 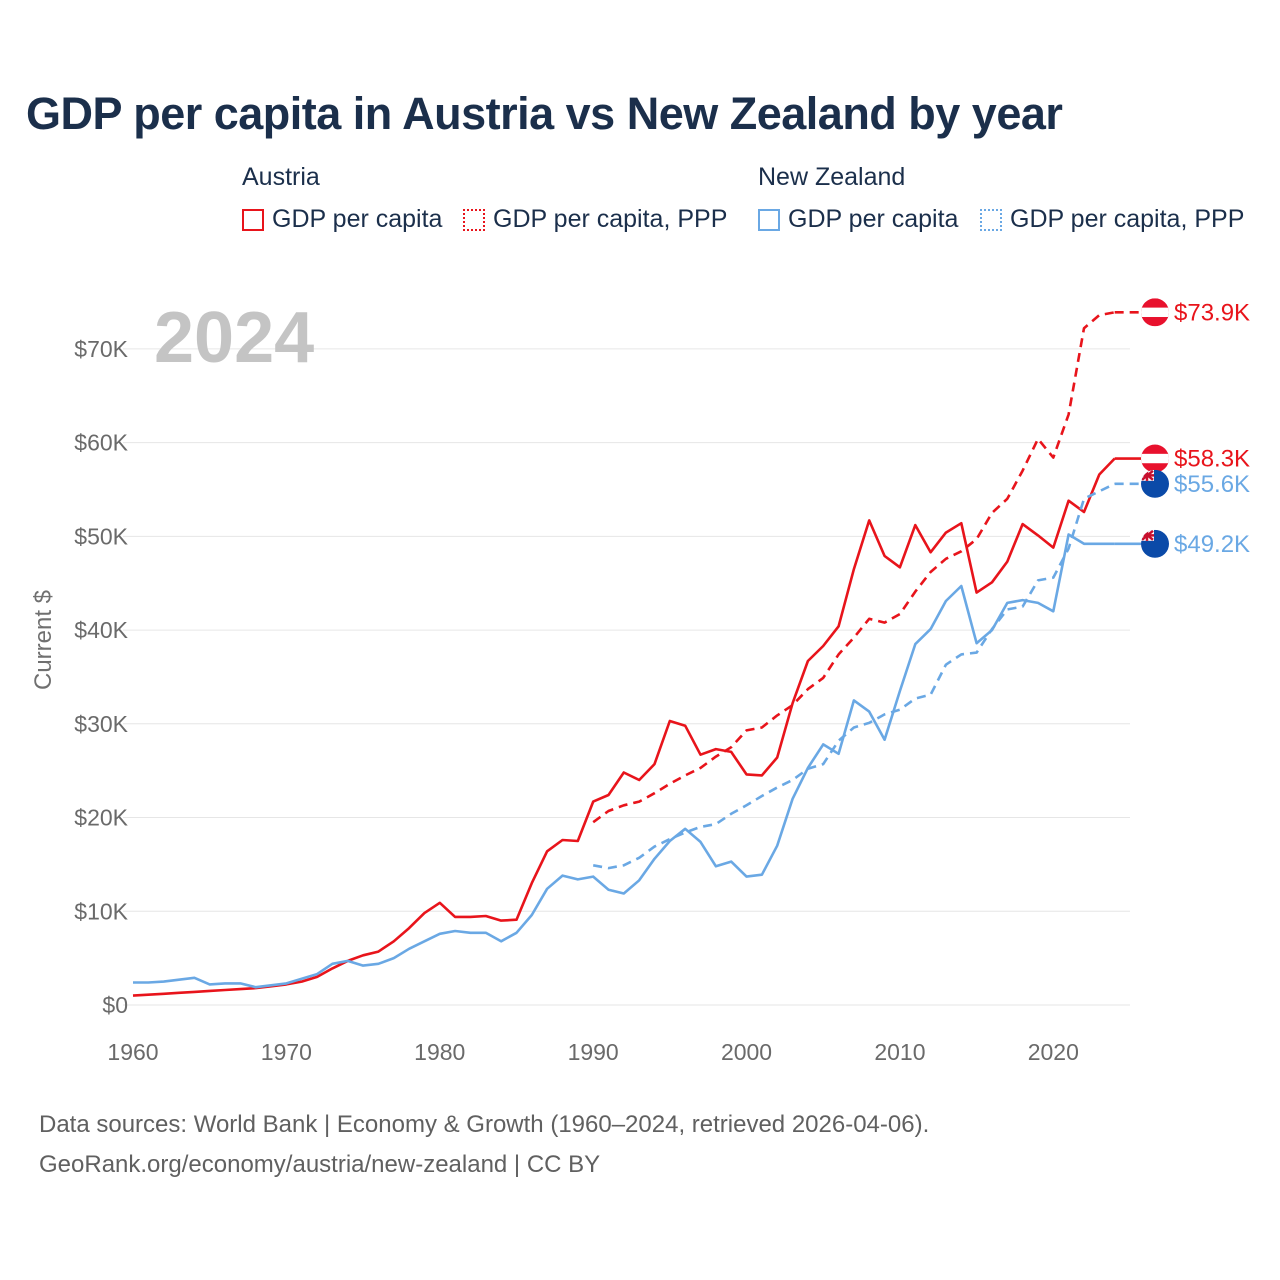 What do you see at coordinates (101, 724) in the screenshot?
I see `y-tick-label: $30K` at bounding box center [101, 724].